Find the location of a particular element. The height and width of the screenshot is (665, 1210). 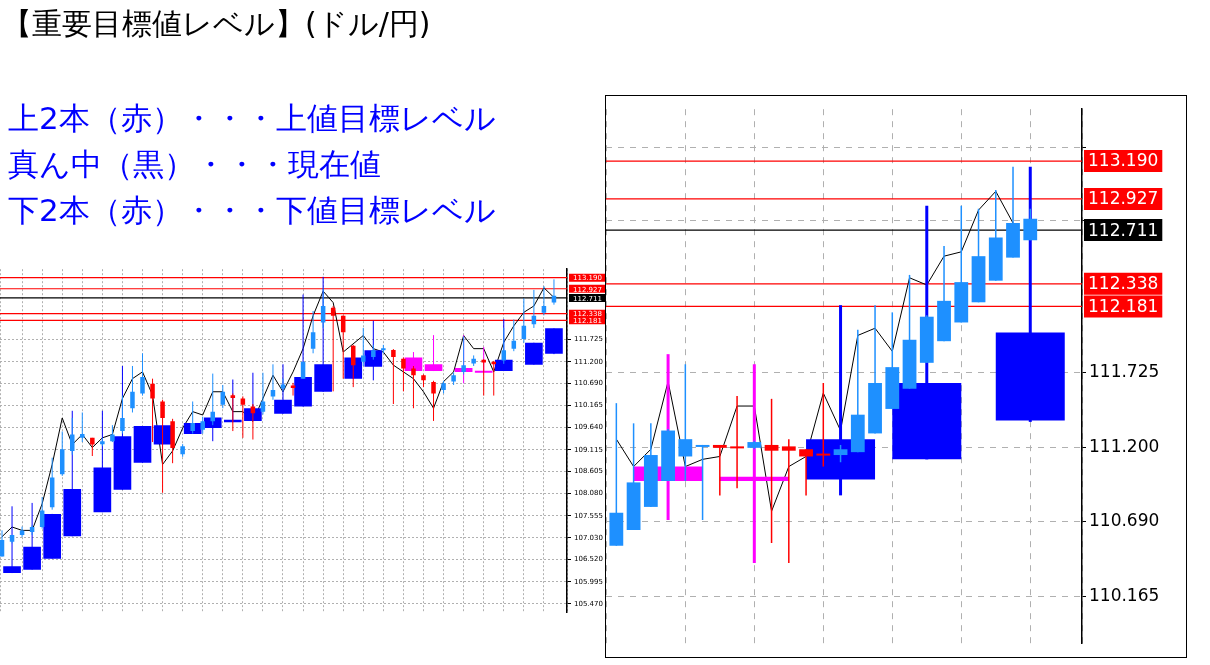

text: 【重要目標値レベル】(ドル/円) is located at coordinates (216, 24).